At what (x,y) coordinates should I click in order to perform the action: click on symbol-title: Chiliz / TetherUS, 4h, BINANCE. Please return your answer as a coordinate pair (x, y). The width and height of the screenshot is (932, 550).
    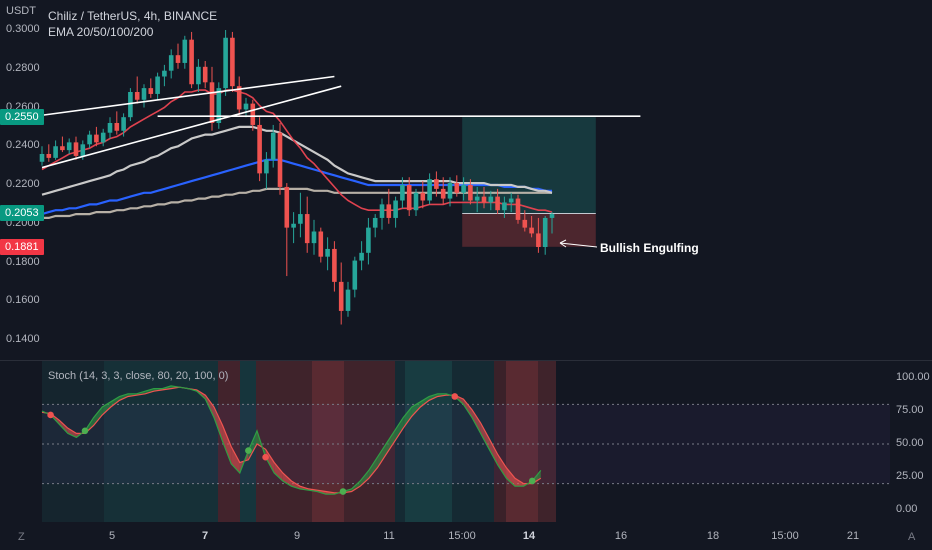
    Looking at the image, I should click on (133, 16).